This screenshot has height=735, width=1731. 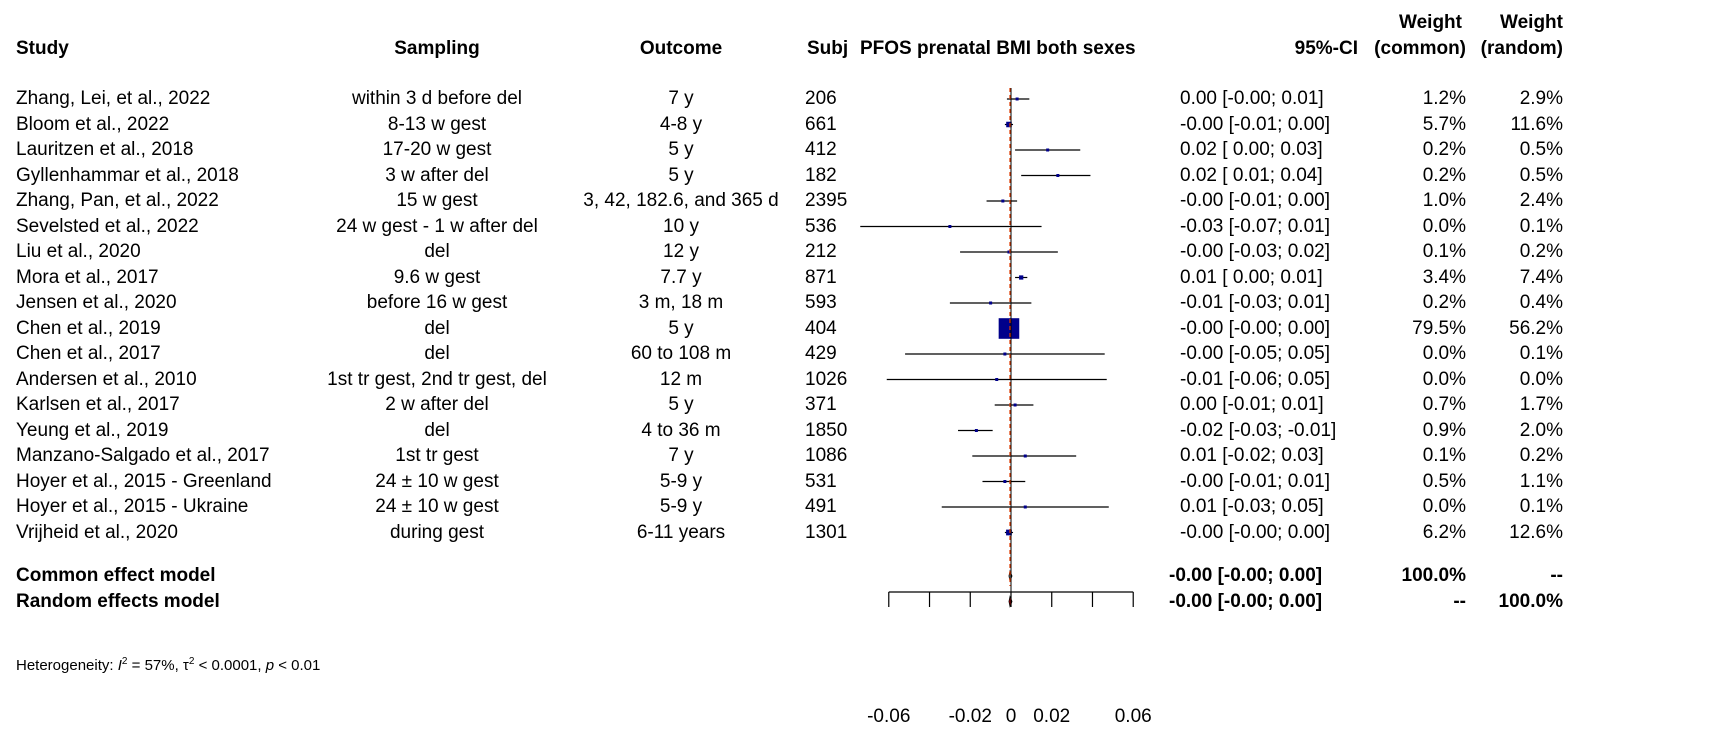 What do you see at coordinates (88, 353) in the screenshot?
I see `study-name: Chen et al., 2017` at bounding box center [88, 353].